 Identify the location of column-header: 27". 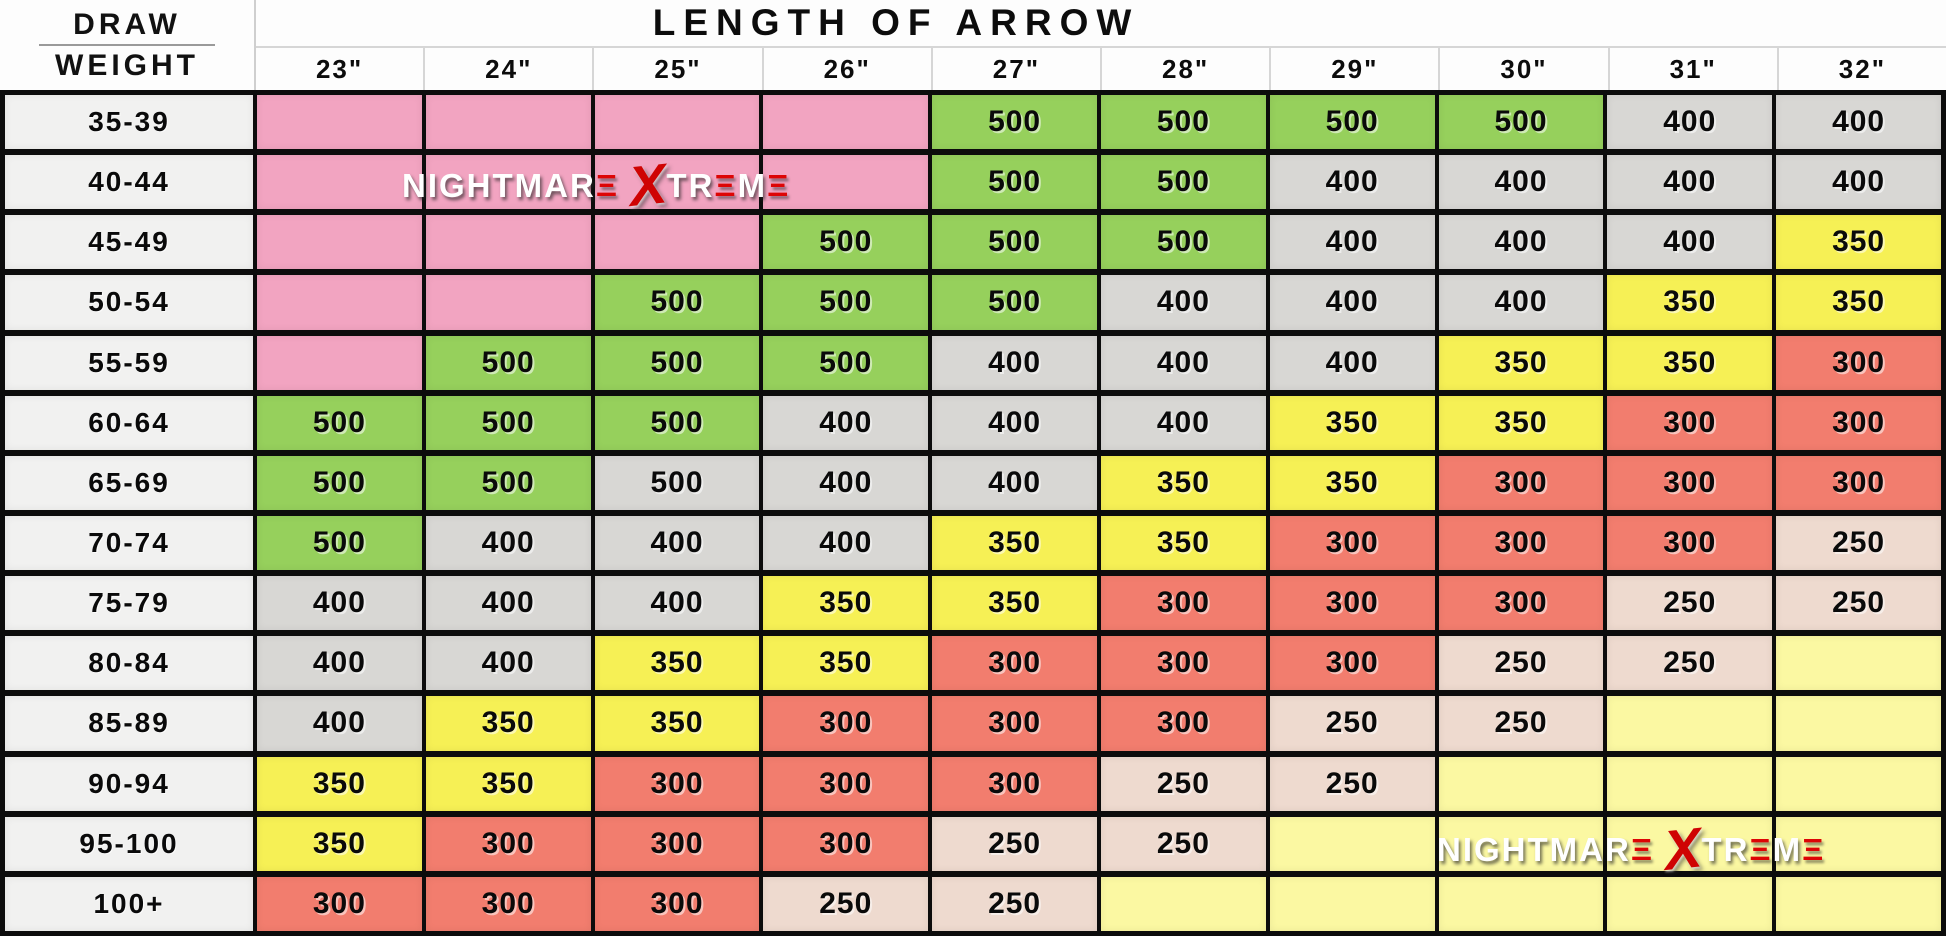
(1015, 69).